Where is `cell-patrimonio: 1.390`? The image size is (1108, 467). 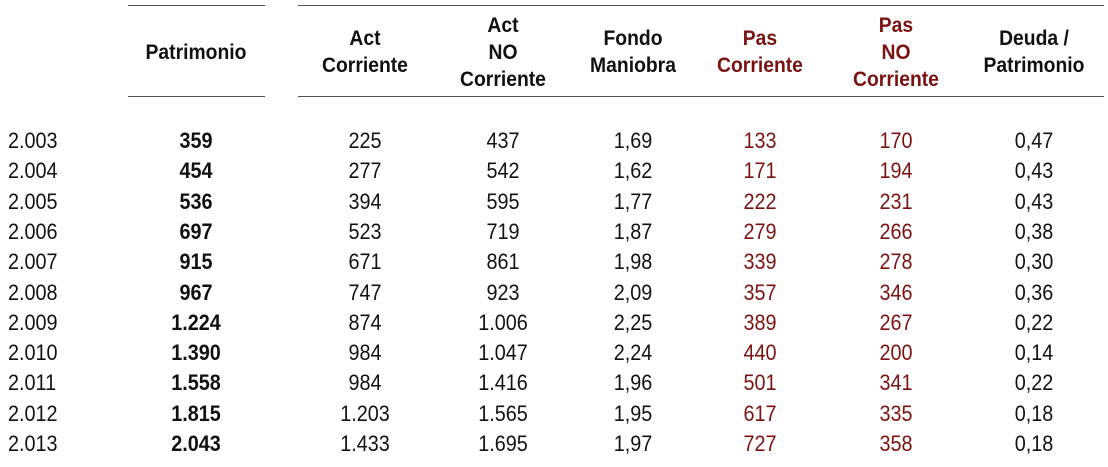 cell-patrimonio: 1.390 is located at coordinates (196, 353).